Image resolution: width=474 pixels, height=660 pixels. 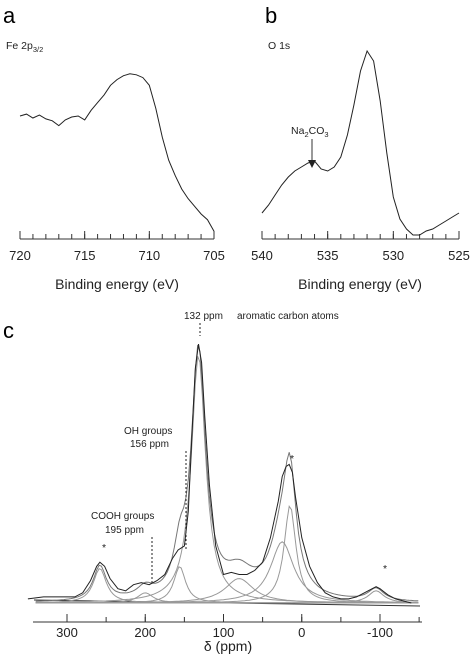 I want to click on panel-c-tick-label-1: 200, so click(x=145, y=632).